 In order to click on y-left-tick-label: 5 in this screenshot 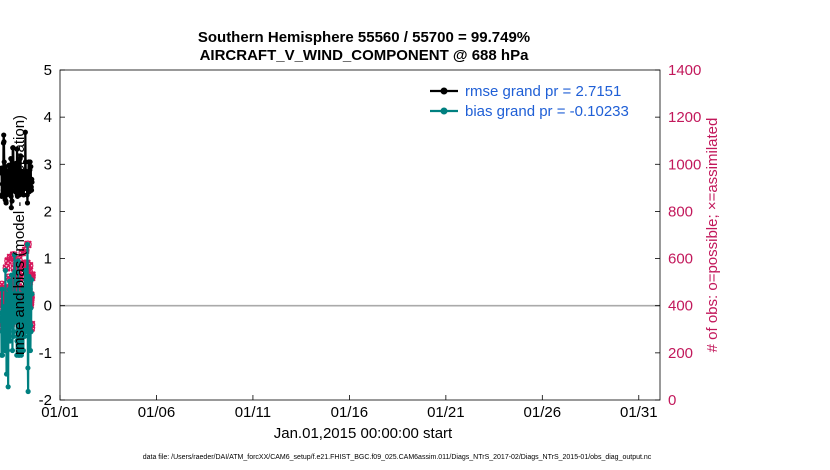, I will do `click(48, 70)`.